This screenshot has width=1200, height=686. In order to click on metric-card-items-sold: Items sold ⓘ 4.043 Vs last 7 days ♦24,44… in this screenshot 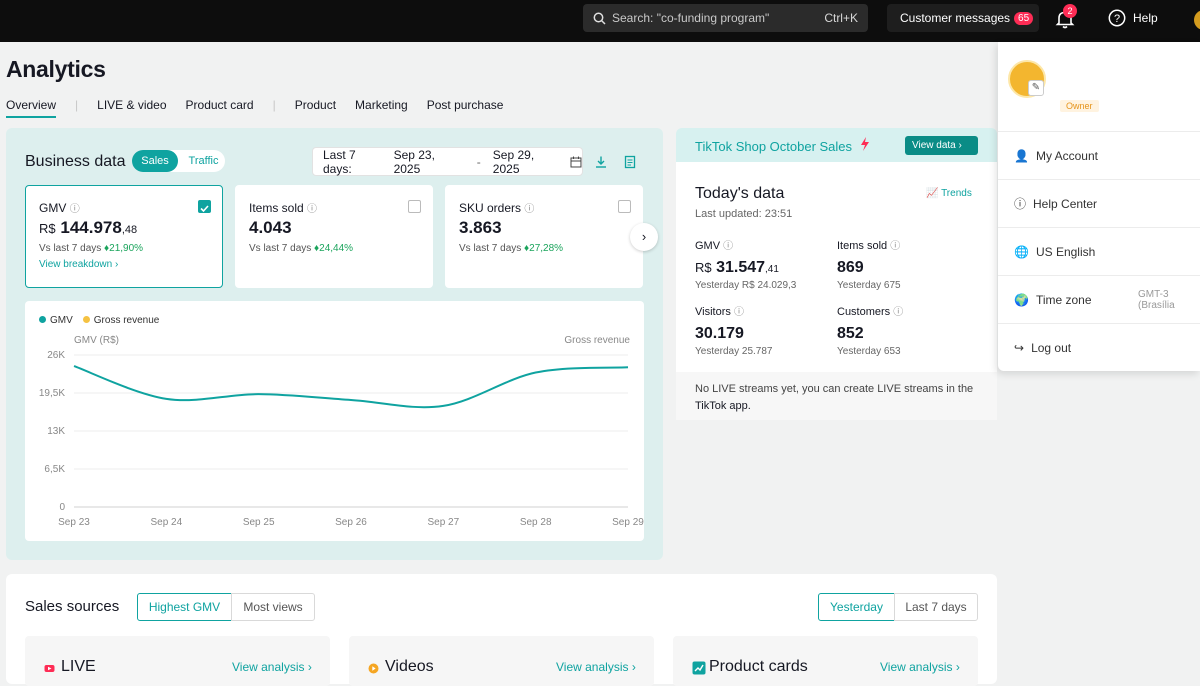, I will do `click(334, 236)`.